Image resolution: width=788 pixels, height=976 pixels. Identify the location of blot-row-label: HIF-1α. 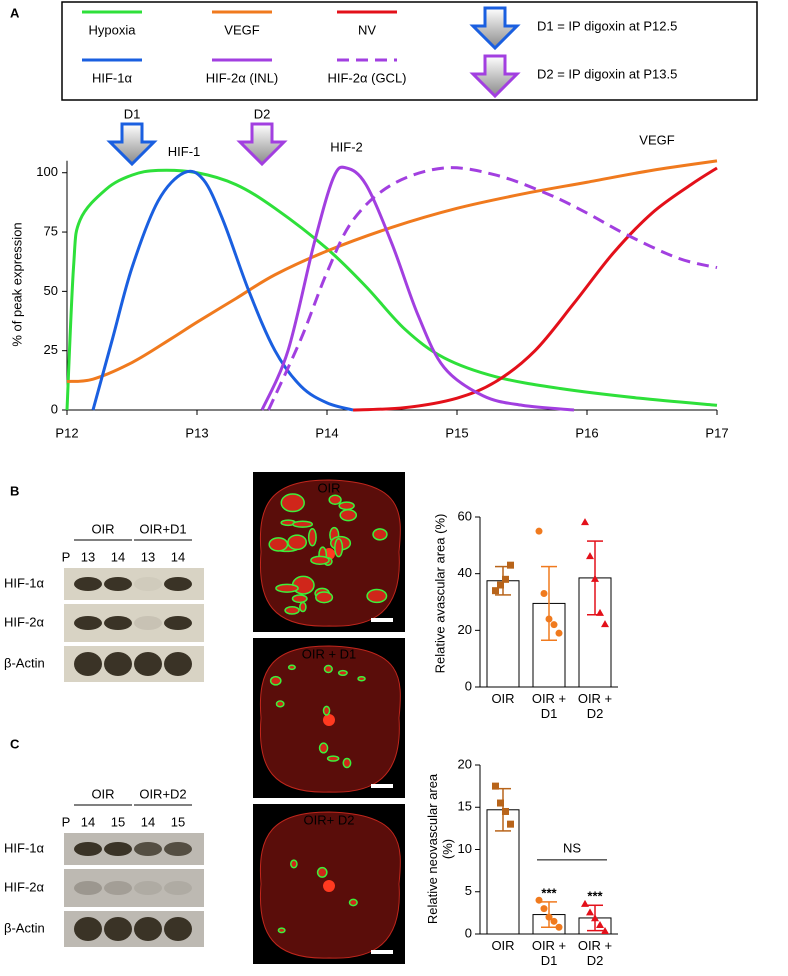
(24, 847).